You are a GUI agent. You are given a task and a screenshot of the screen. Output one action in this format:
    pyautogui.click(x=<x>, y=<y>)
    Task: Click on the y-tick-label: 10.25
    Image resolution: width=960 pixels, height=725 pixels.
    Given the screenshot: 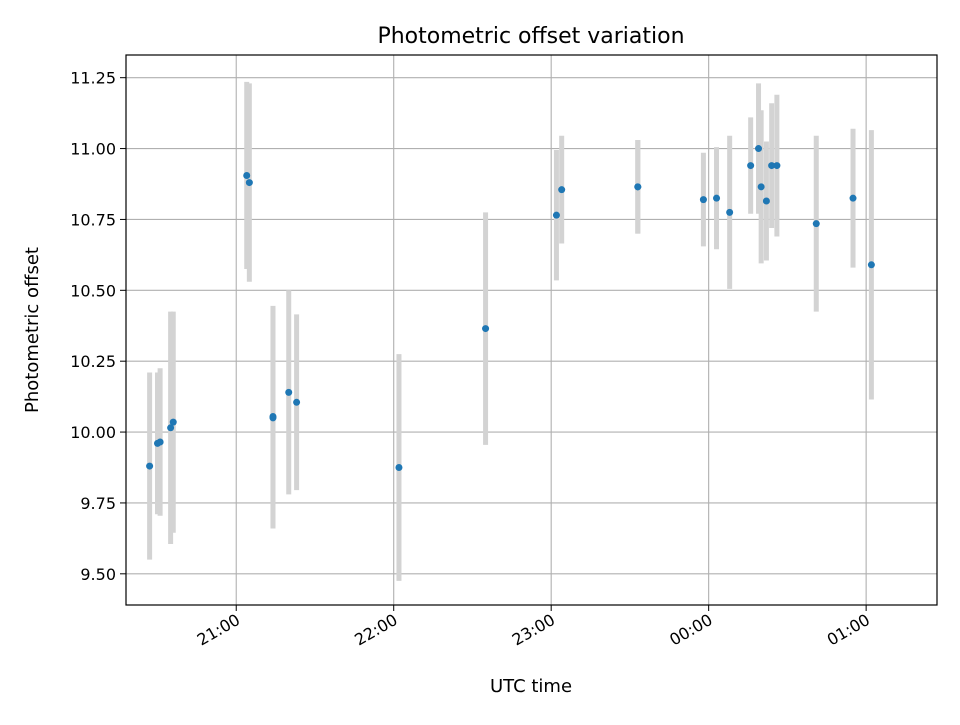 What is the action you would take?
    pyautogui.click(x=93, y=361)
    